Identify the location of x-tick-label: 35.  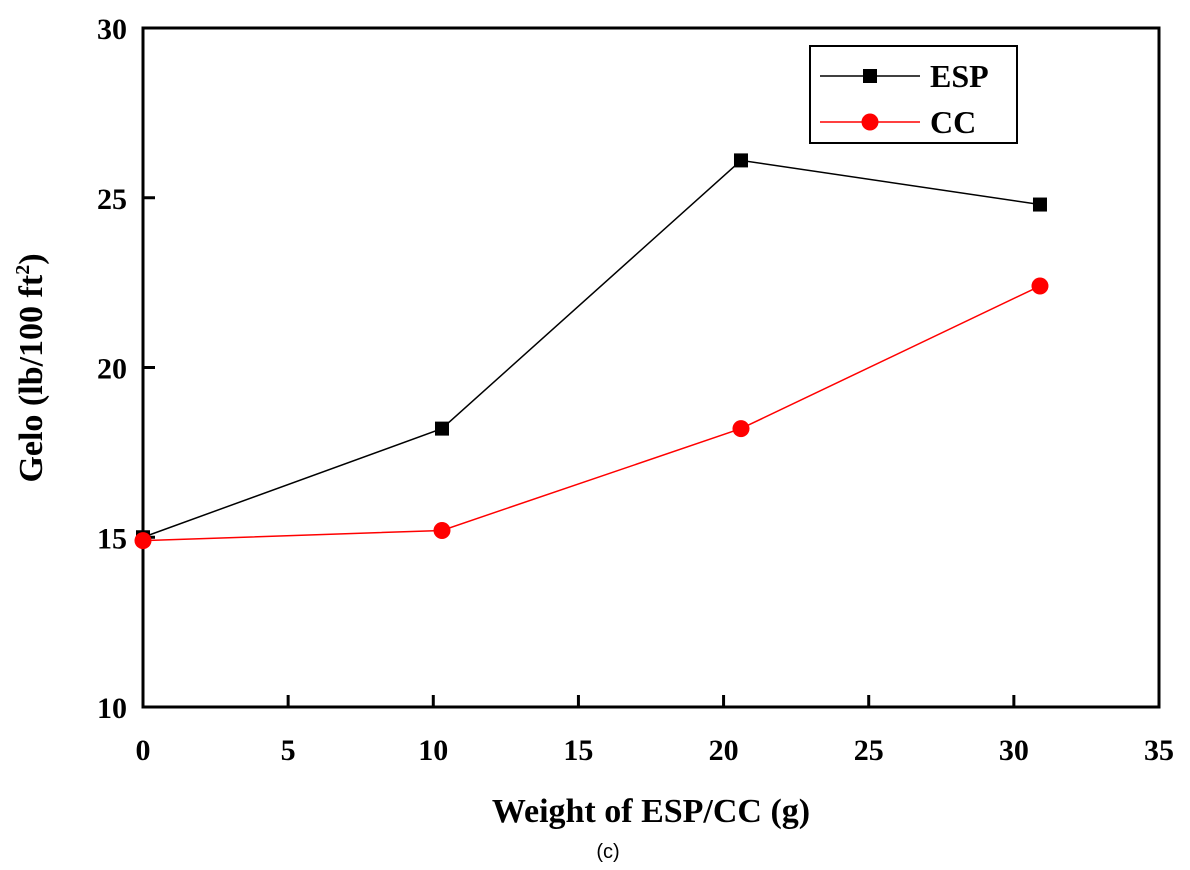
(1159, 750).